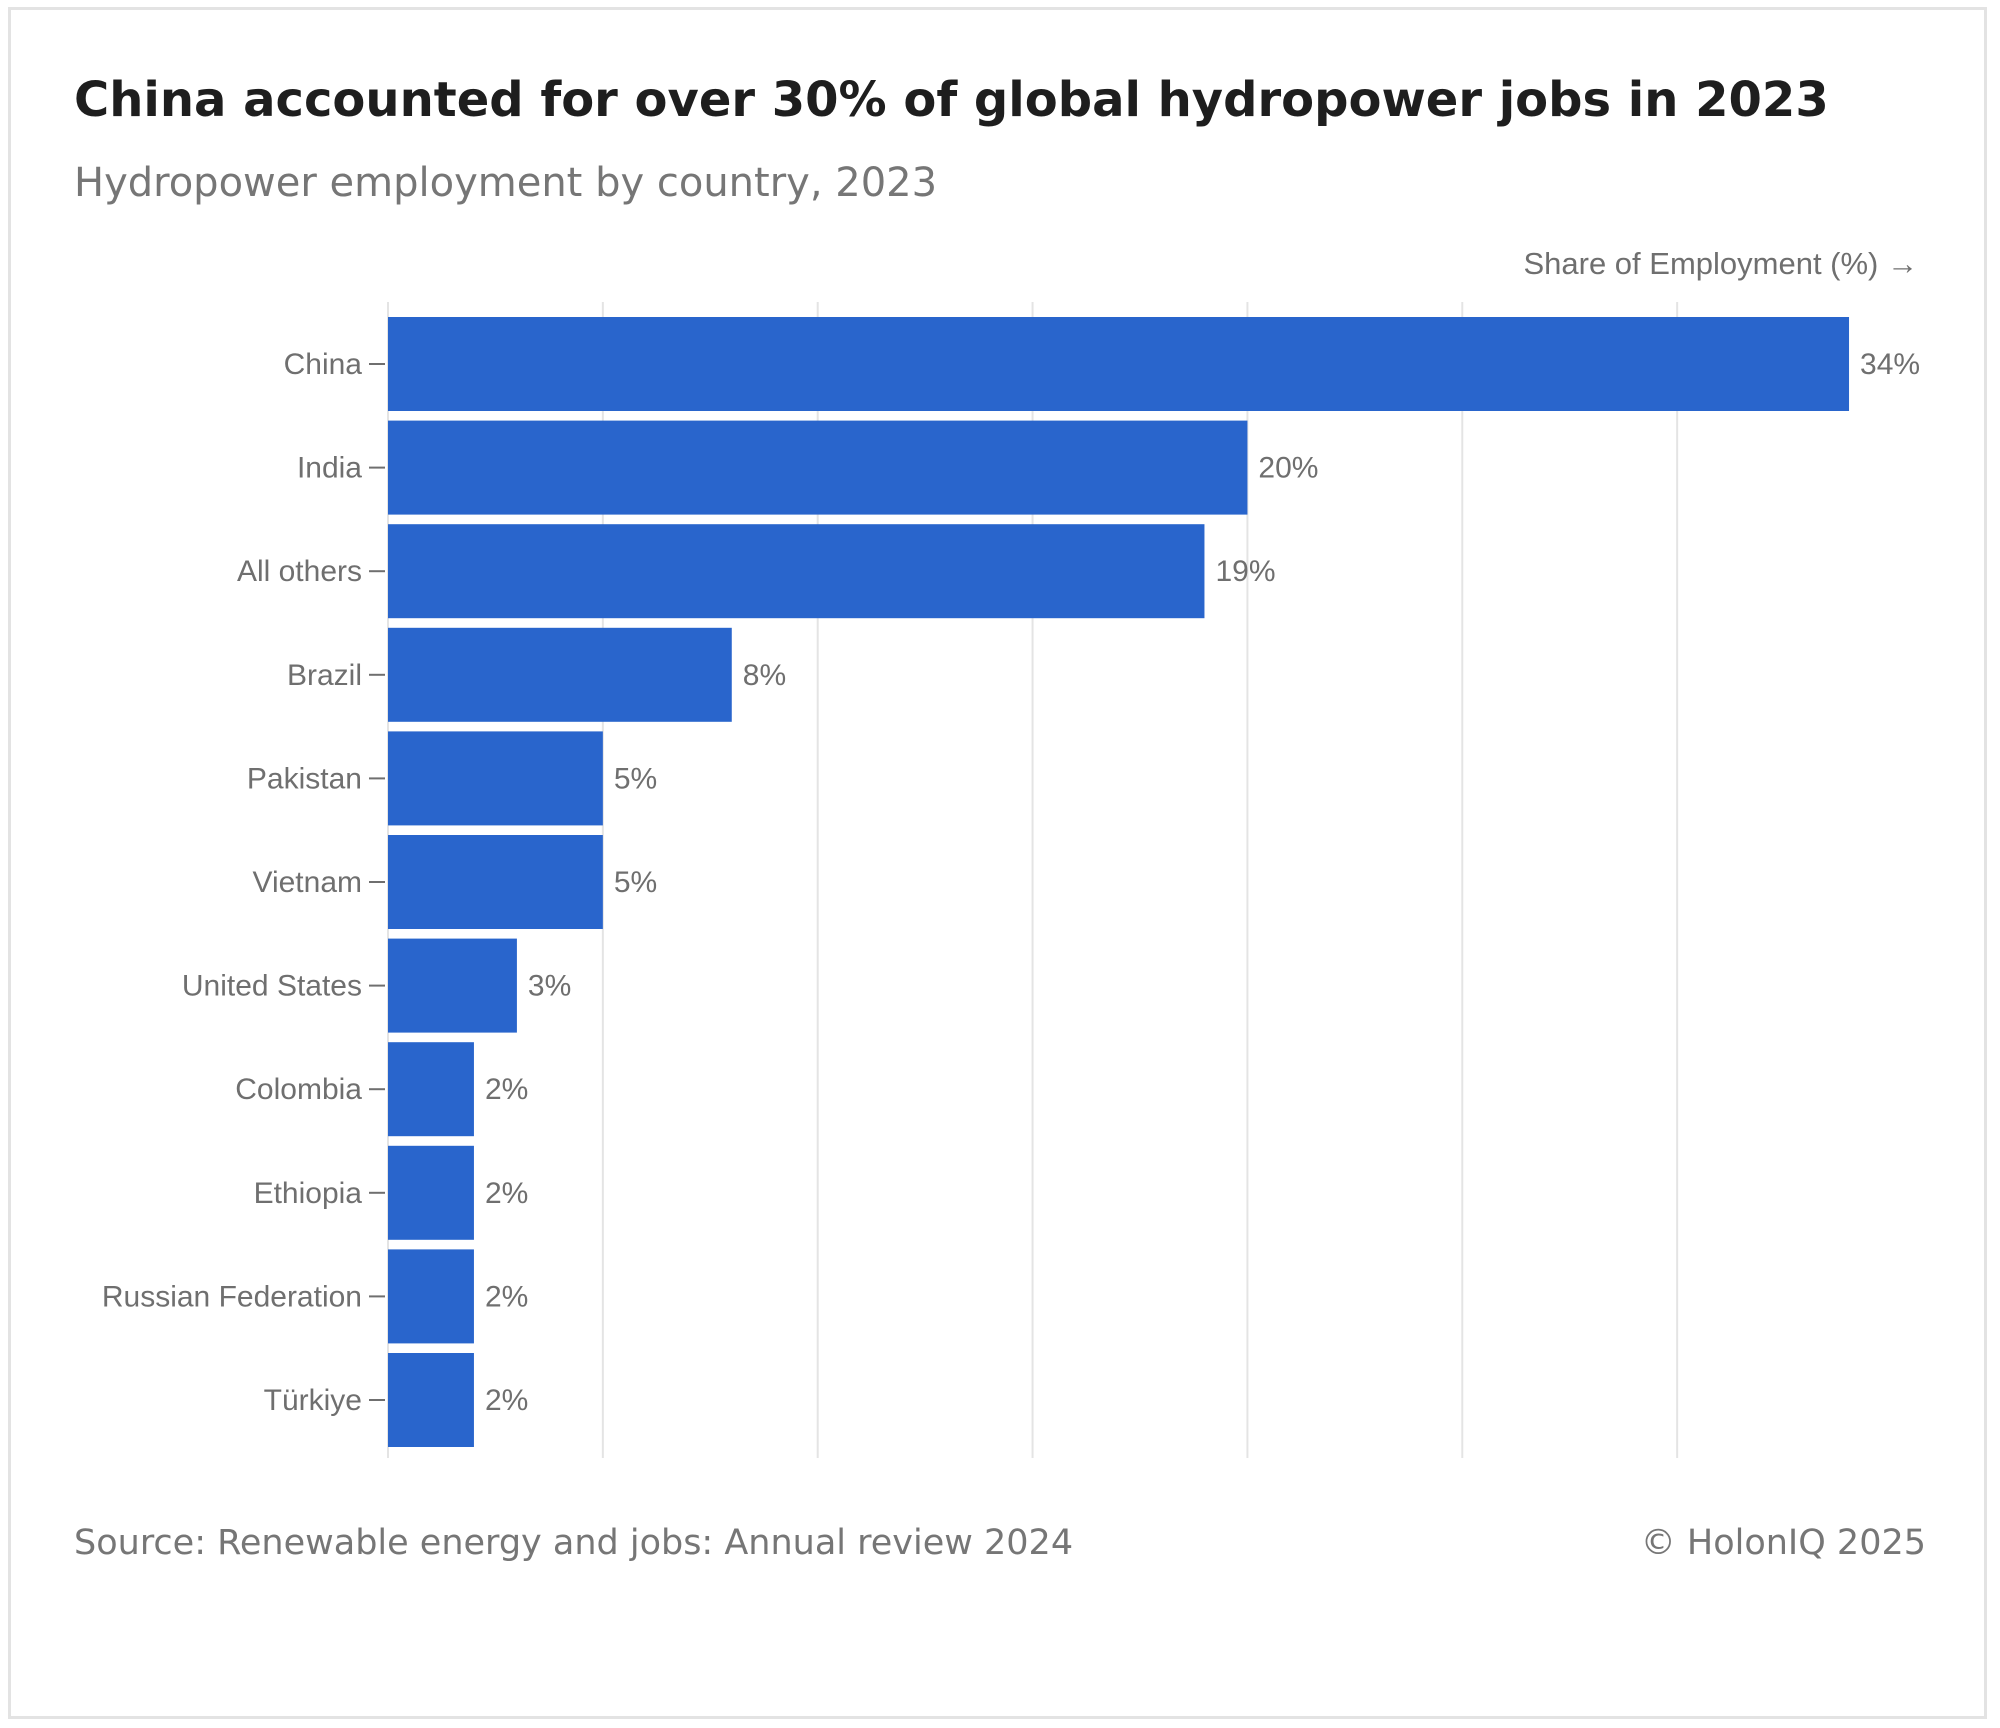 The width and height of the screenshot is (2000, 1728). What do you see at coordinates (299, 571) in the screenshot?
I see `category-label: All others` at bounding box center [299, 571].